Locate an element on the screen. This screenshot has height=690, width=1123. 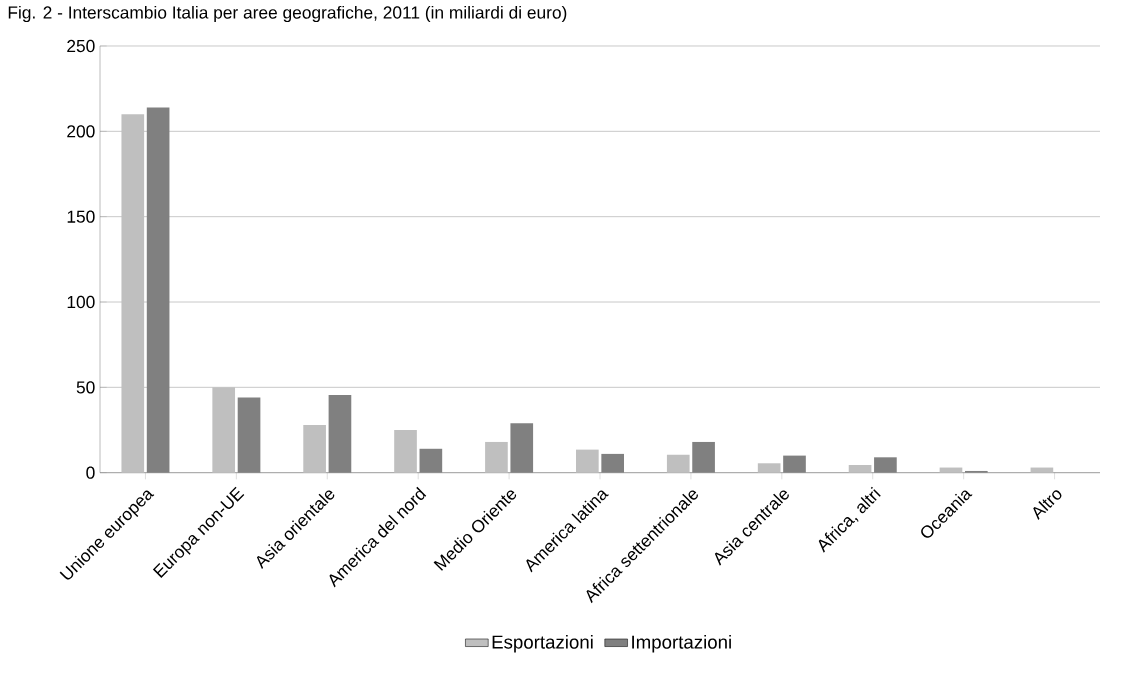
y-tick-label: 50 is located at coordinates (85, 387).